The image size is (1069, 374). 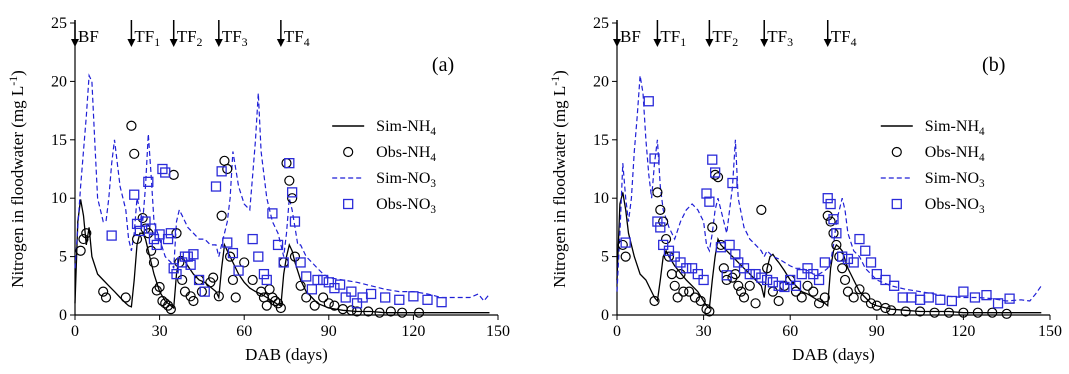 What do you see at coordinates (147, 38) in the screenshot?
I see `event-label: TF1` at bounding box center [147, 38].